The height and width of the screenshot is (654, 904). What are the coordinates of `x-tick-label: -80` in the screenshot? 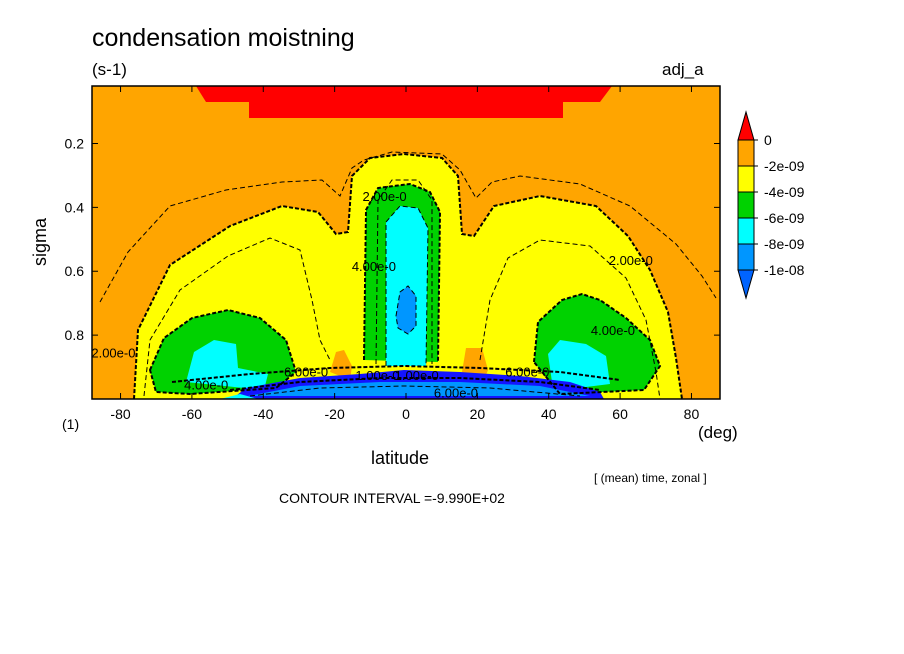 It's located at (120, 414).